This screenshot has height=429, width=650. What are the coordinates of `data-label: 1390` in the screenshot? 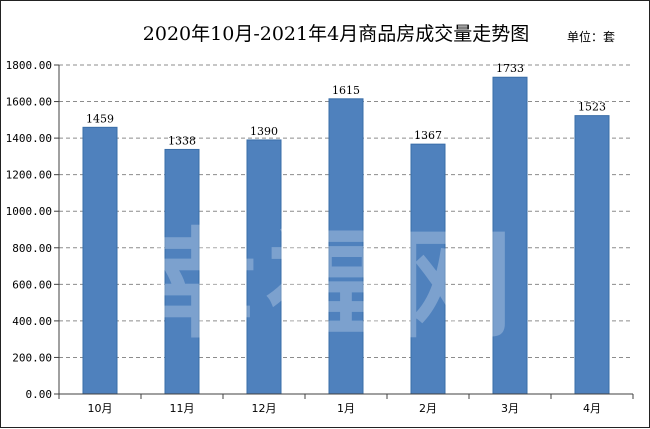 It's located at (264, 131).